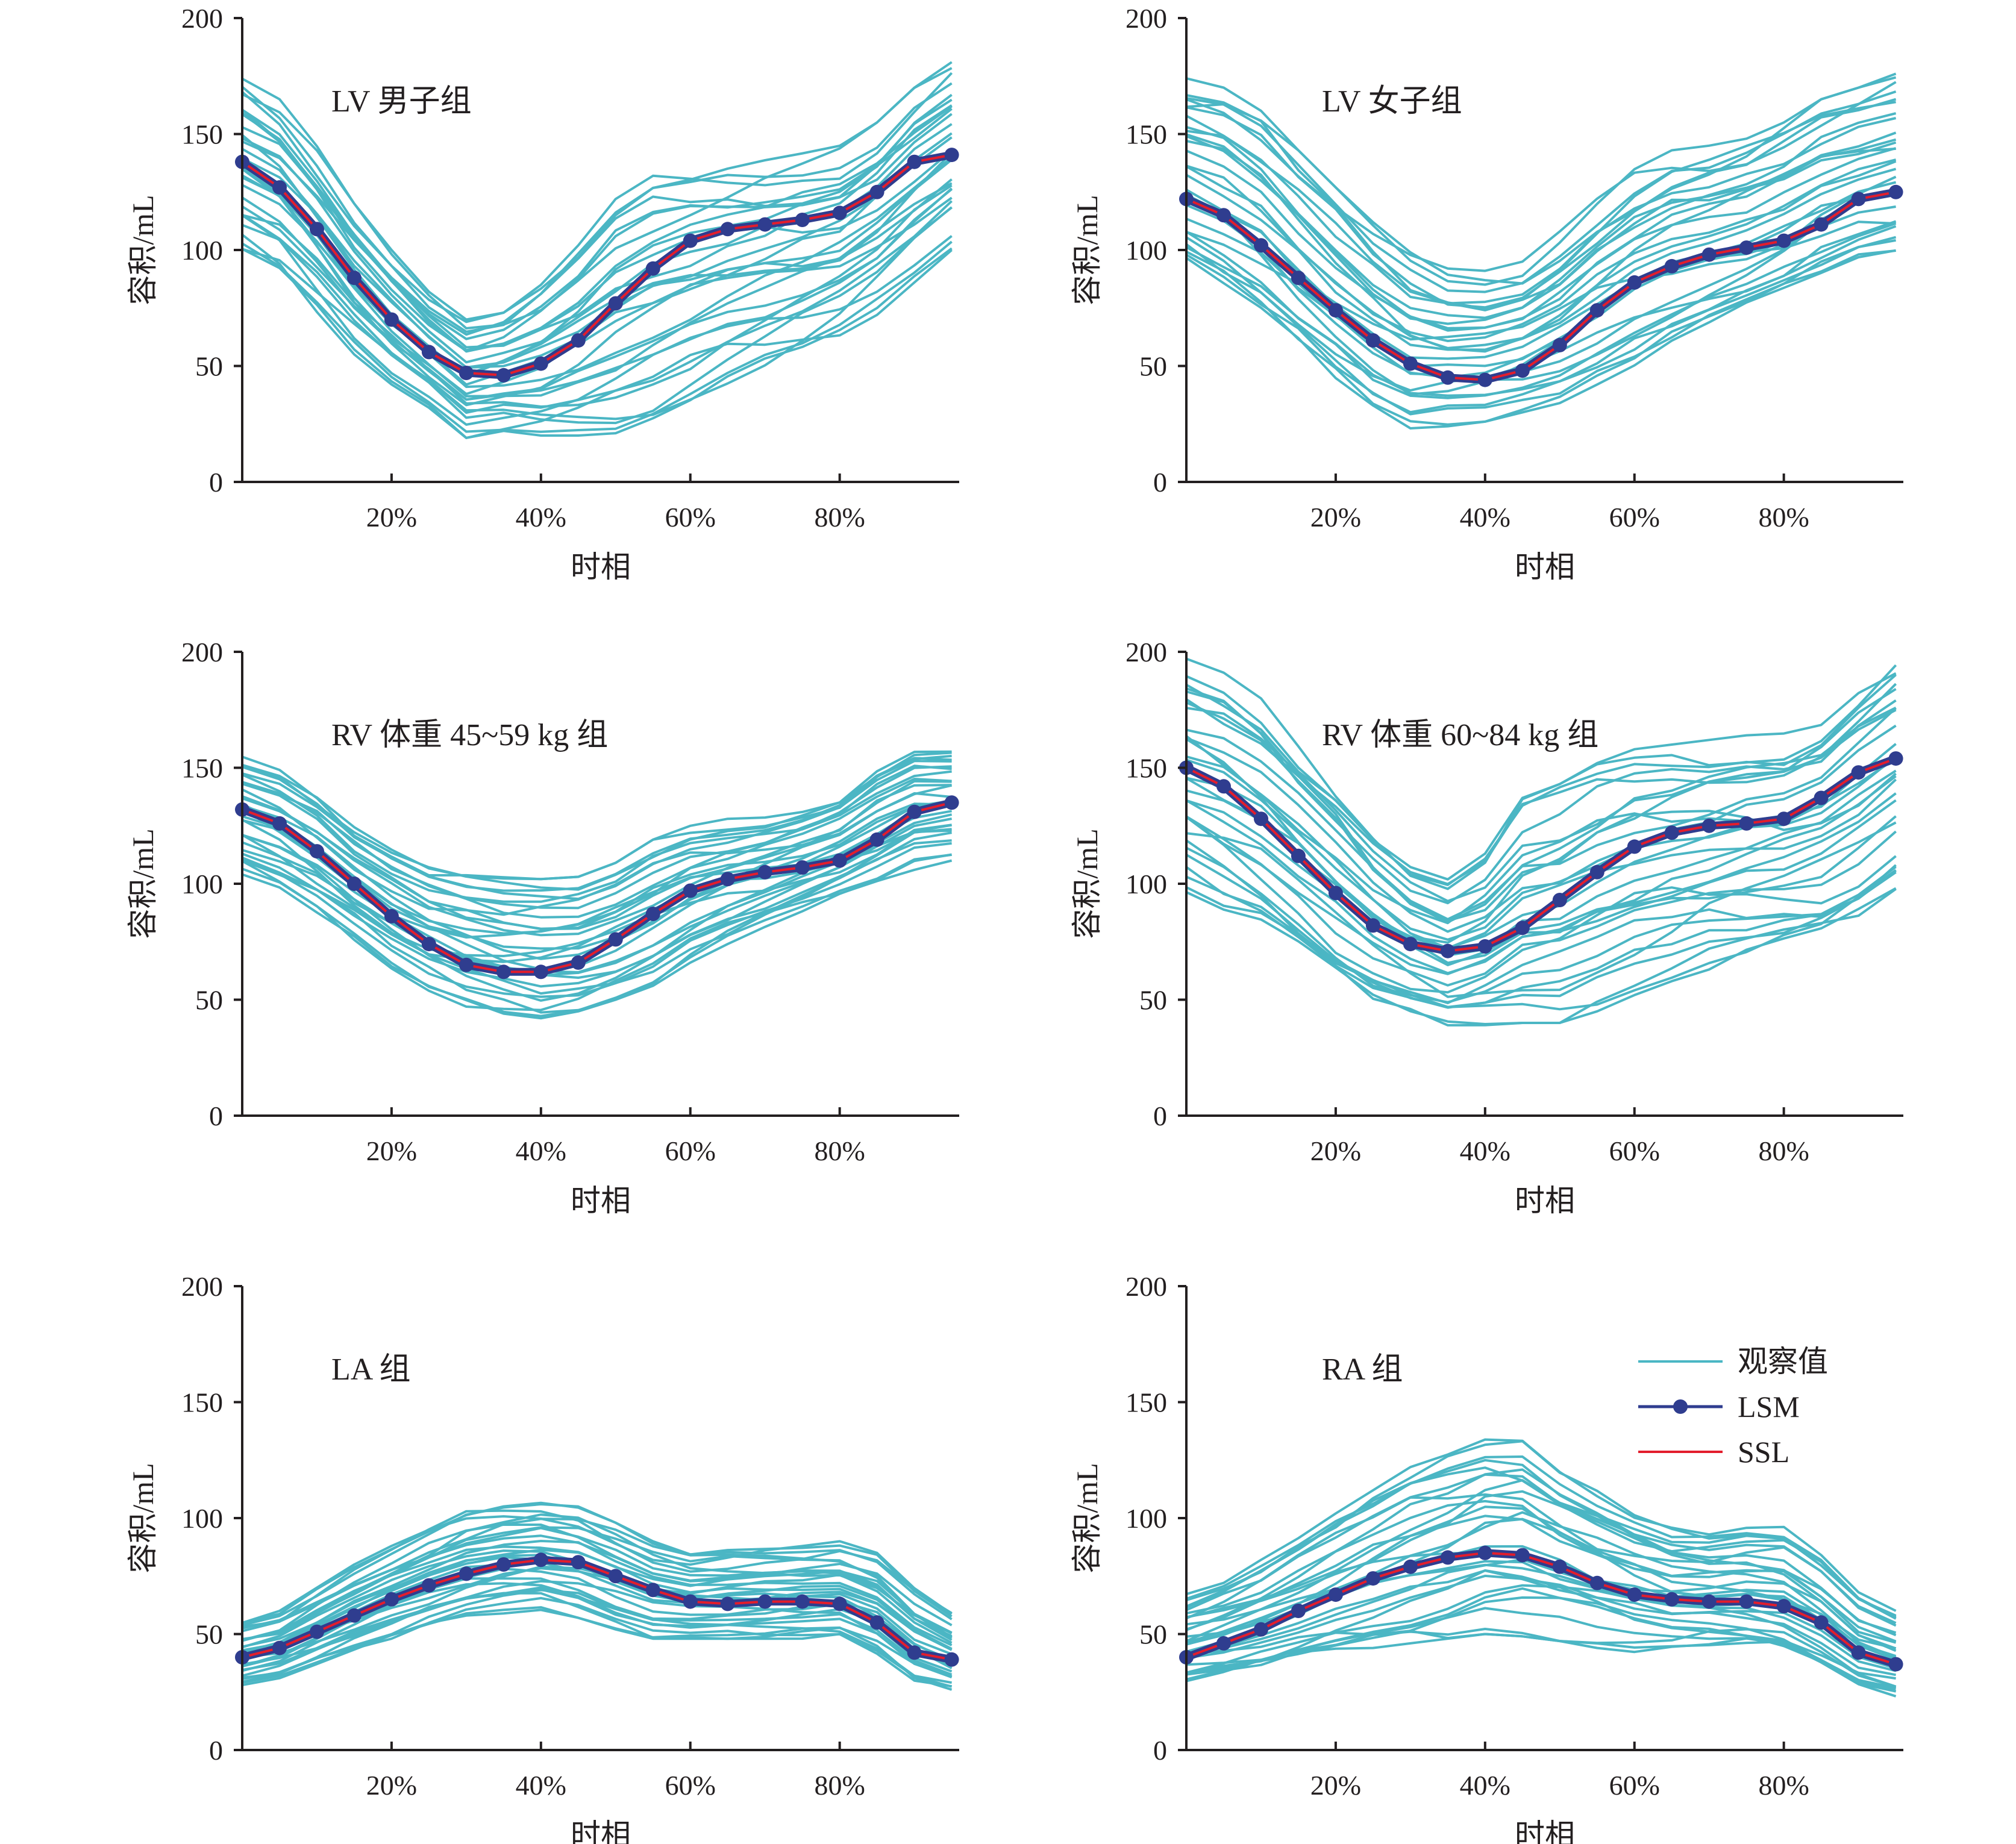 This screenshot has width=2016, height=1844. Describe the element at coordinates (1460, 735) in the screenshot. I see `panel-title: RV 体重 60~84 kg 组` at that location.